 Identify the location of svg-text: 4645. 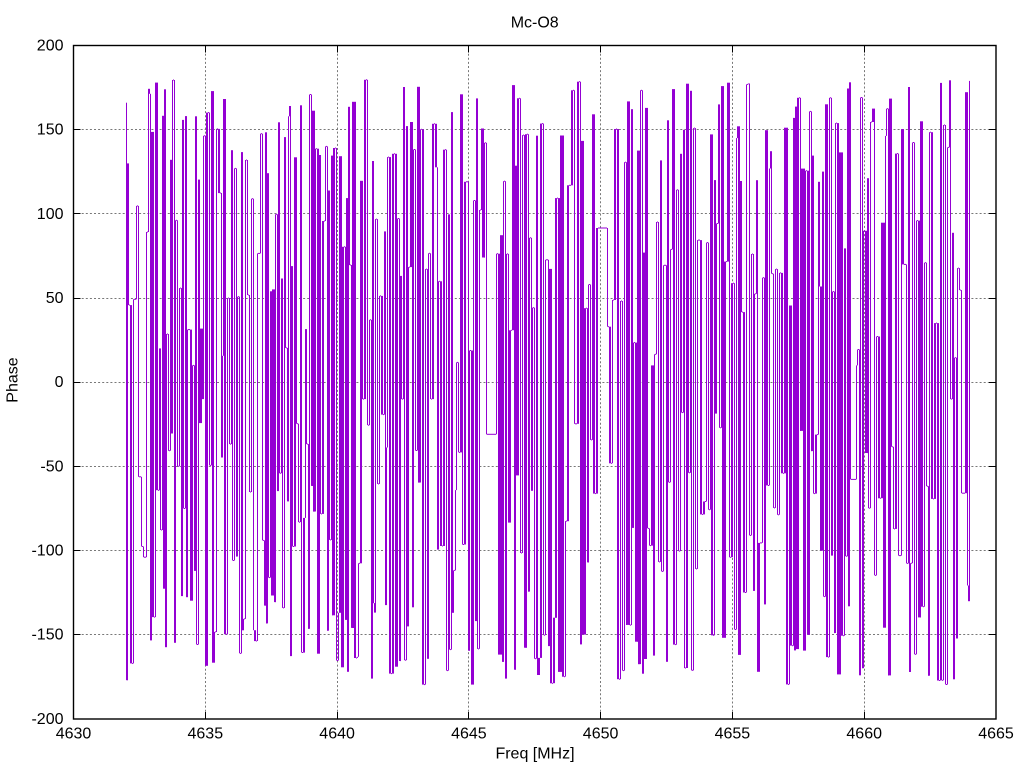
(469, 734).